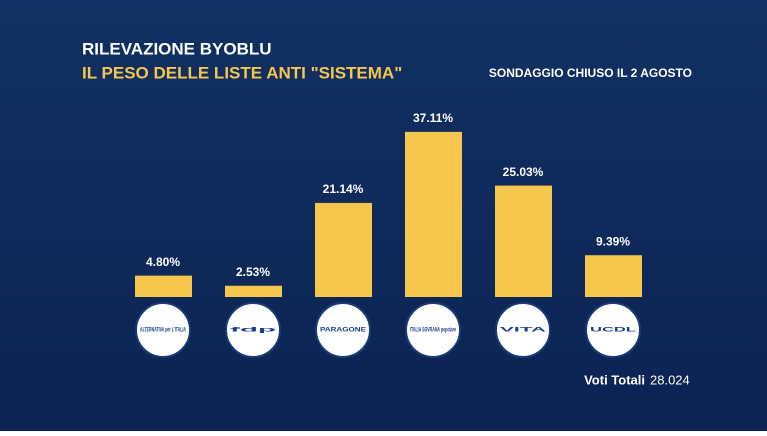  I want to click on x-tick-label: ALTERNATIVA per L'ITALIA, so click(163, 331).